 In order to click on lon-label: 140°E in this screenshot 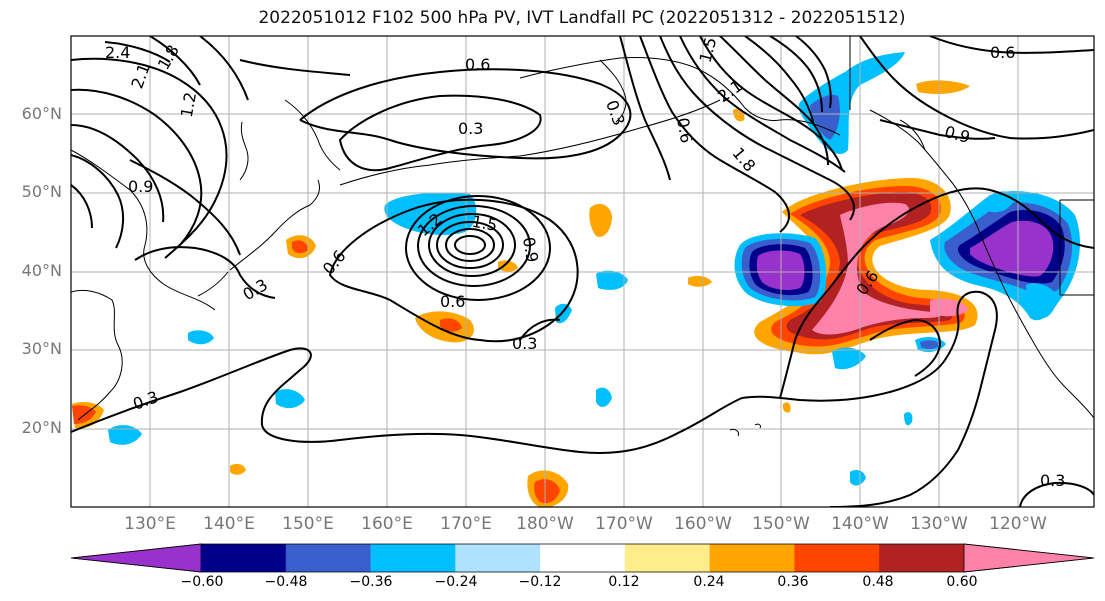, I will do `click(229, 524)`.